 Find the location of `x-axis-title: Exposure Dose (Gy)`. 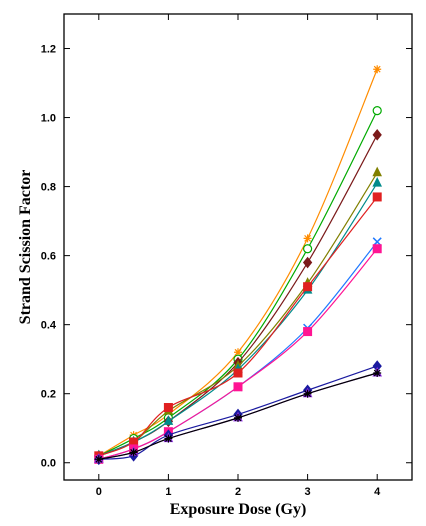

x-axis-title: Exposure Dose (Gy) is located at coordinates (238, 509).